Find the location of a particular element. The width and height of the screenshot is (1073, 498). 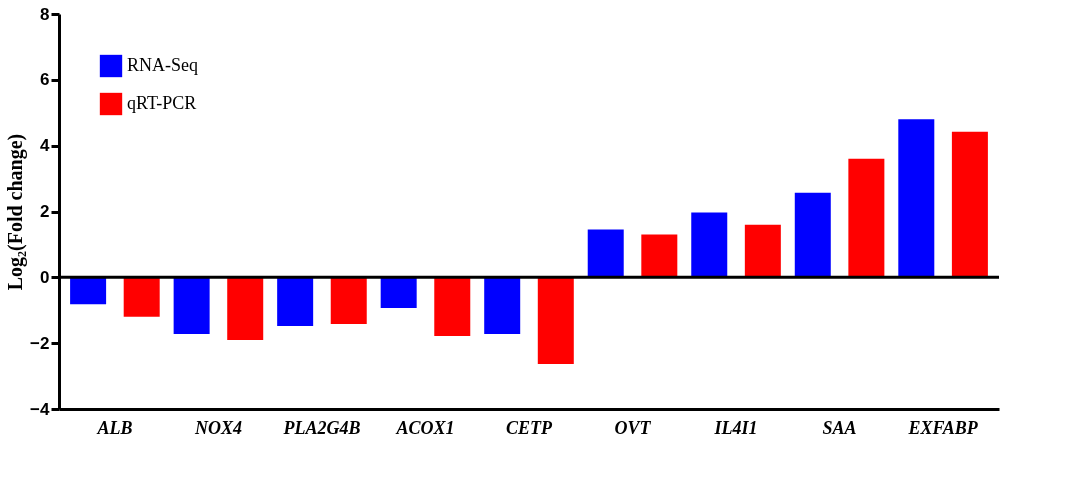

y-tick-label: 6 is located at coordinates (45, 80).